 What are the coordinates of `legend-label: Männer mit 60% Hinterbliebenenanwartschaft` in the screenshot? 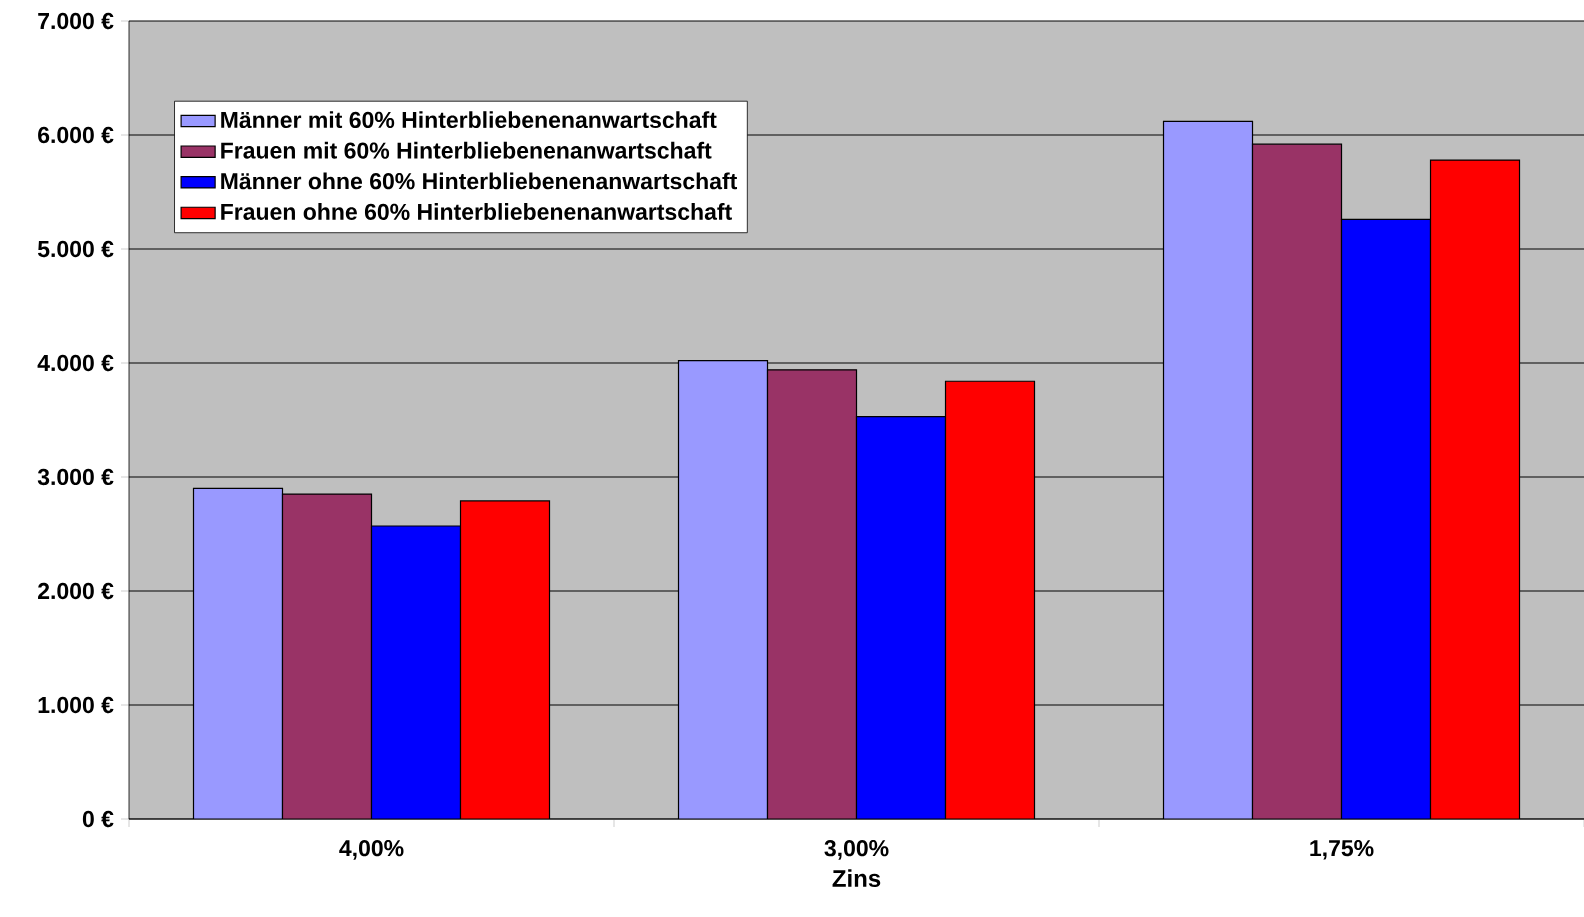 It's located at (469, 120).